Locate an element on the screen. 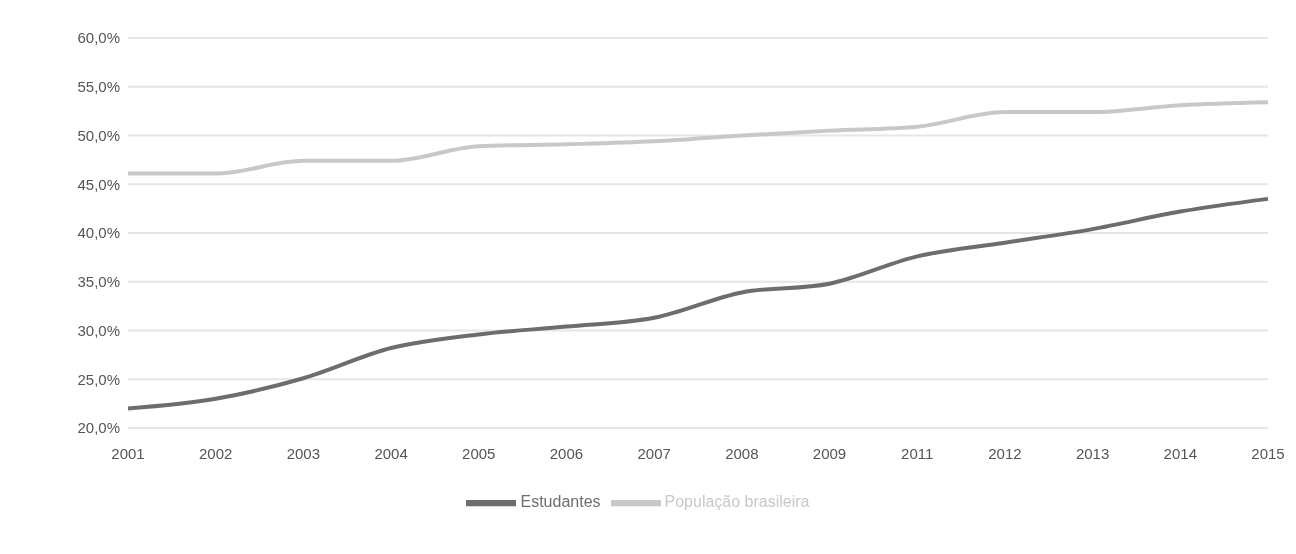 Image resolution: width=1296 pixels, height=554 pixels. x-tick-label: 2003 is located at coordinates (303, 453).